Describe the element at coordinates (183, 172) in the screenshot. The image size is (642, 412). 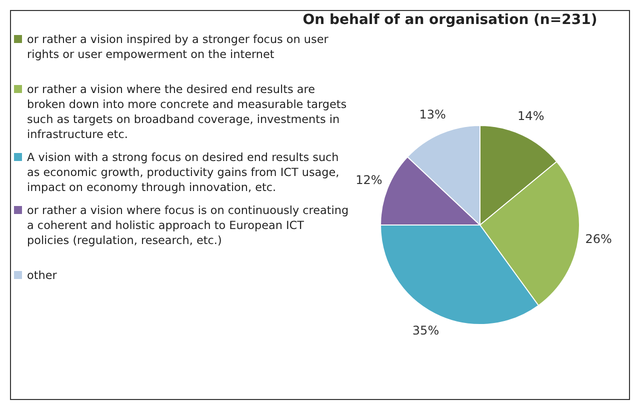
I see `legend-label: A vision with a strong focus on desired end results such as economic growth, productivity gains from ICT usage, impact on economy through innovation, etc.` at that location.